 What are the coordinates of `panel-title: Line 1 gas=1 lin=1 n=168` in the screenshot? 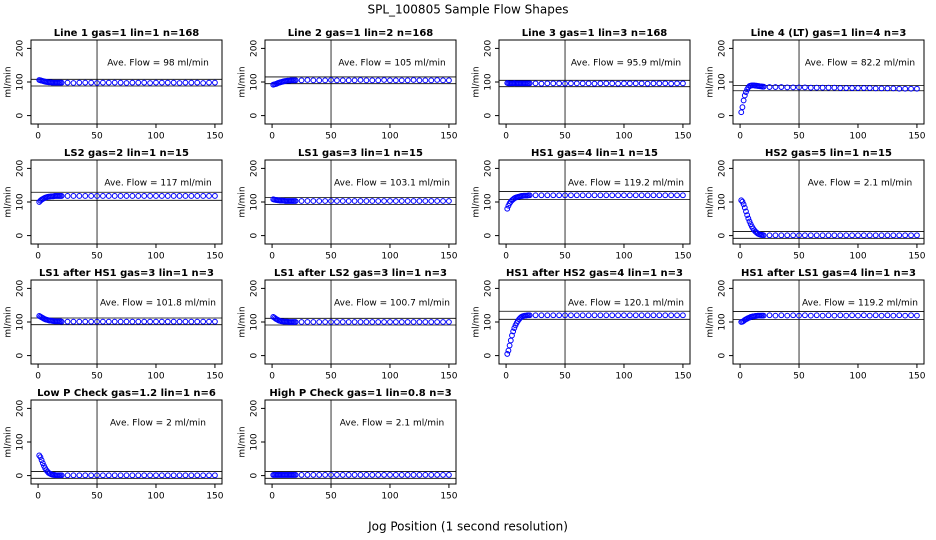 It's located at (127, 33).